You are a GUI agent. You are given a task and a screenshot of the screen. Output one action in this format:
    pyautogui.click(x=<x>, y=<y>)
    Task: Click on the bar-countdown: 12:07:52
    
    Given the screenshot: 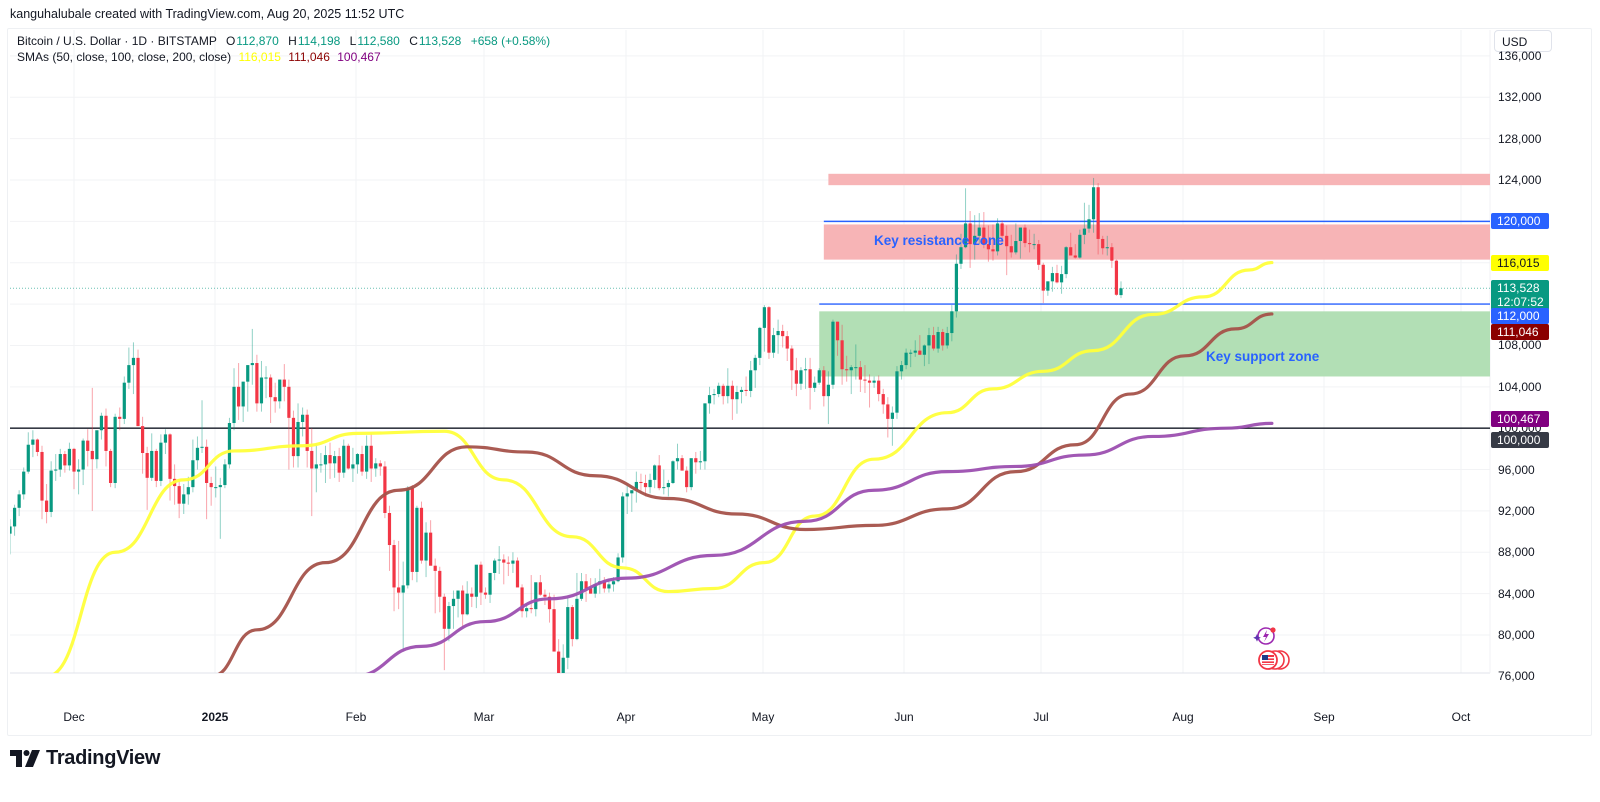 What is the action you would take?
    pyautogui.click(x=1520, y=302)
    